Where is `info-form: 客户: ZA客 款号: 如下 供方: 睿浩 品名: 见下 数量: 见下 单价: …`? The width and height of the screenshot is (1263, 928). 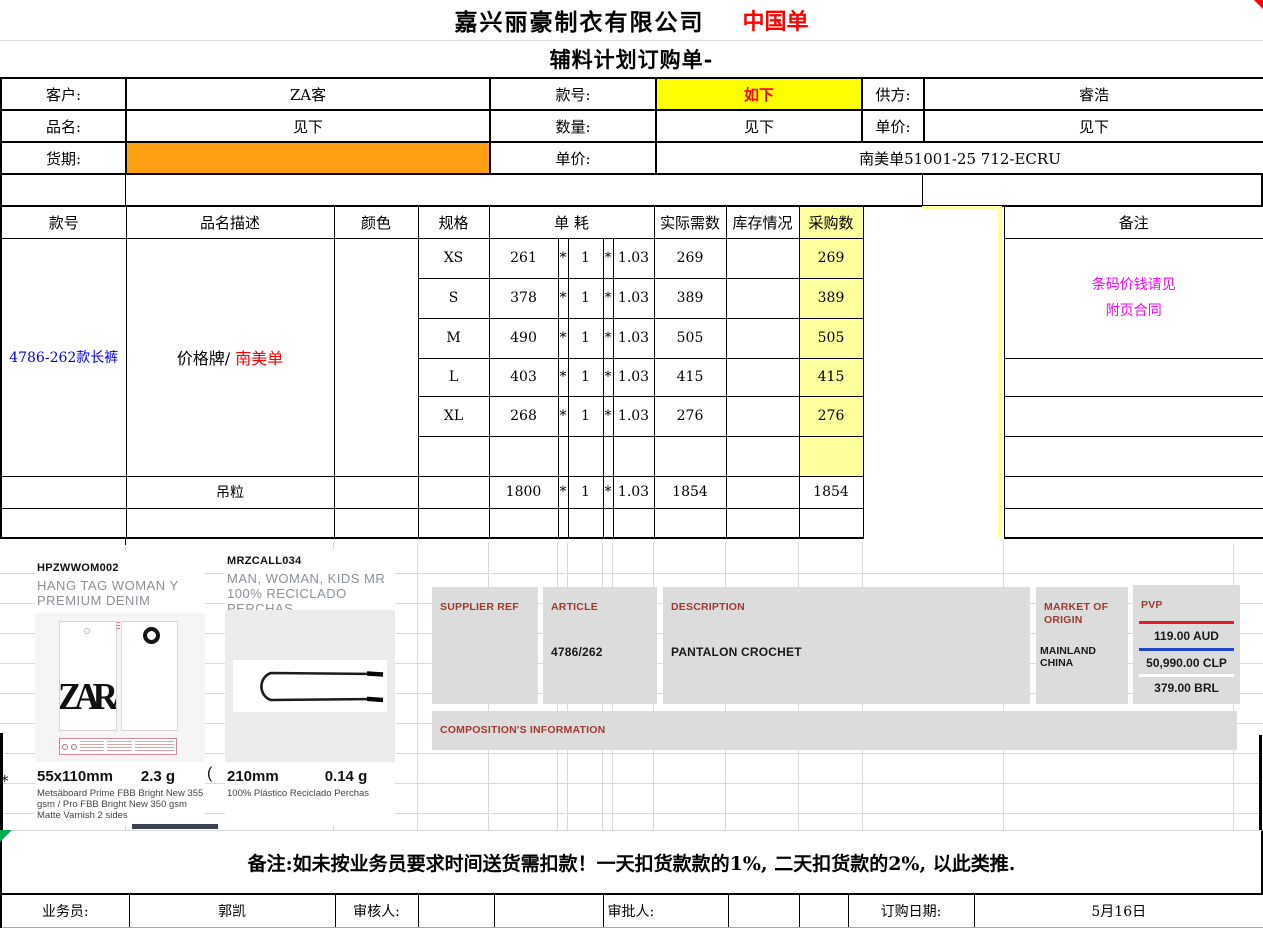
info-form: 客户: ZA客 款号: 如下 供方: 睿浩 品名: 见下 数量: 见下 单价: … is located at coordinates (631, 126).